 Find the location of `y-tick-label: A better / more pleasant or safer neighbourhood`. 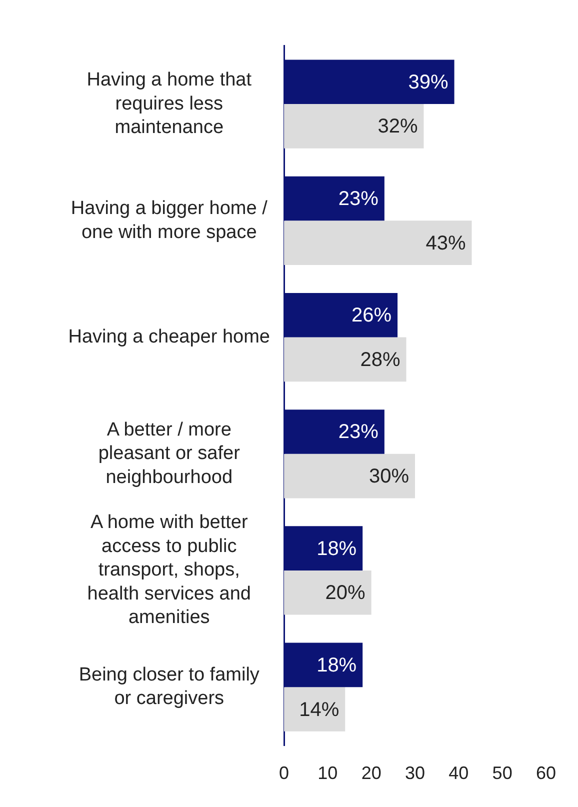

y-tick-label: A better / more pleasant or safer neighbourhood is located at coordinates (169, 453).